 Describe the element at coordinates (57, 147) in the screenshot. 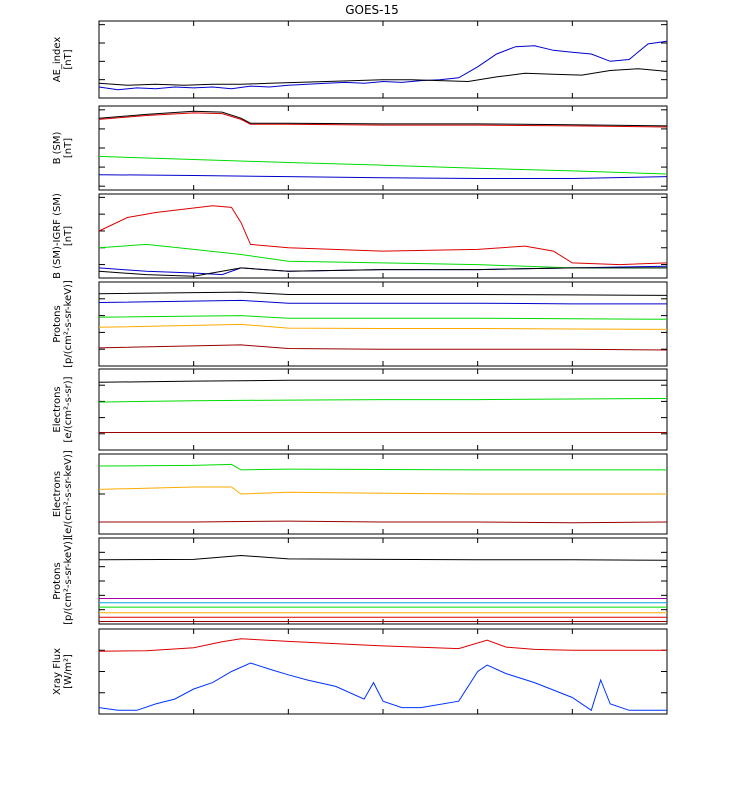

I see `y-axis-label-line: B (SM)` at that location.